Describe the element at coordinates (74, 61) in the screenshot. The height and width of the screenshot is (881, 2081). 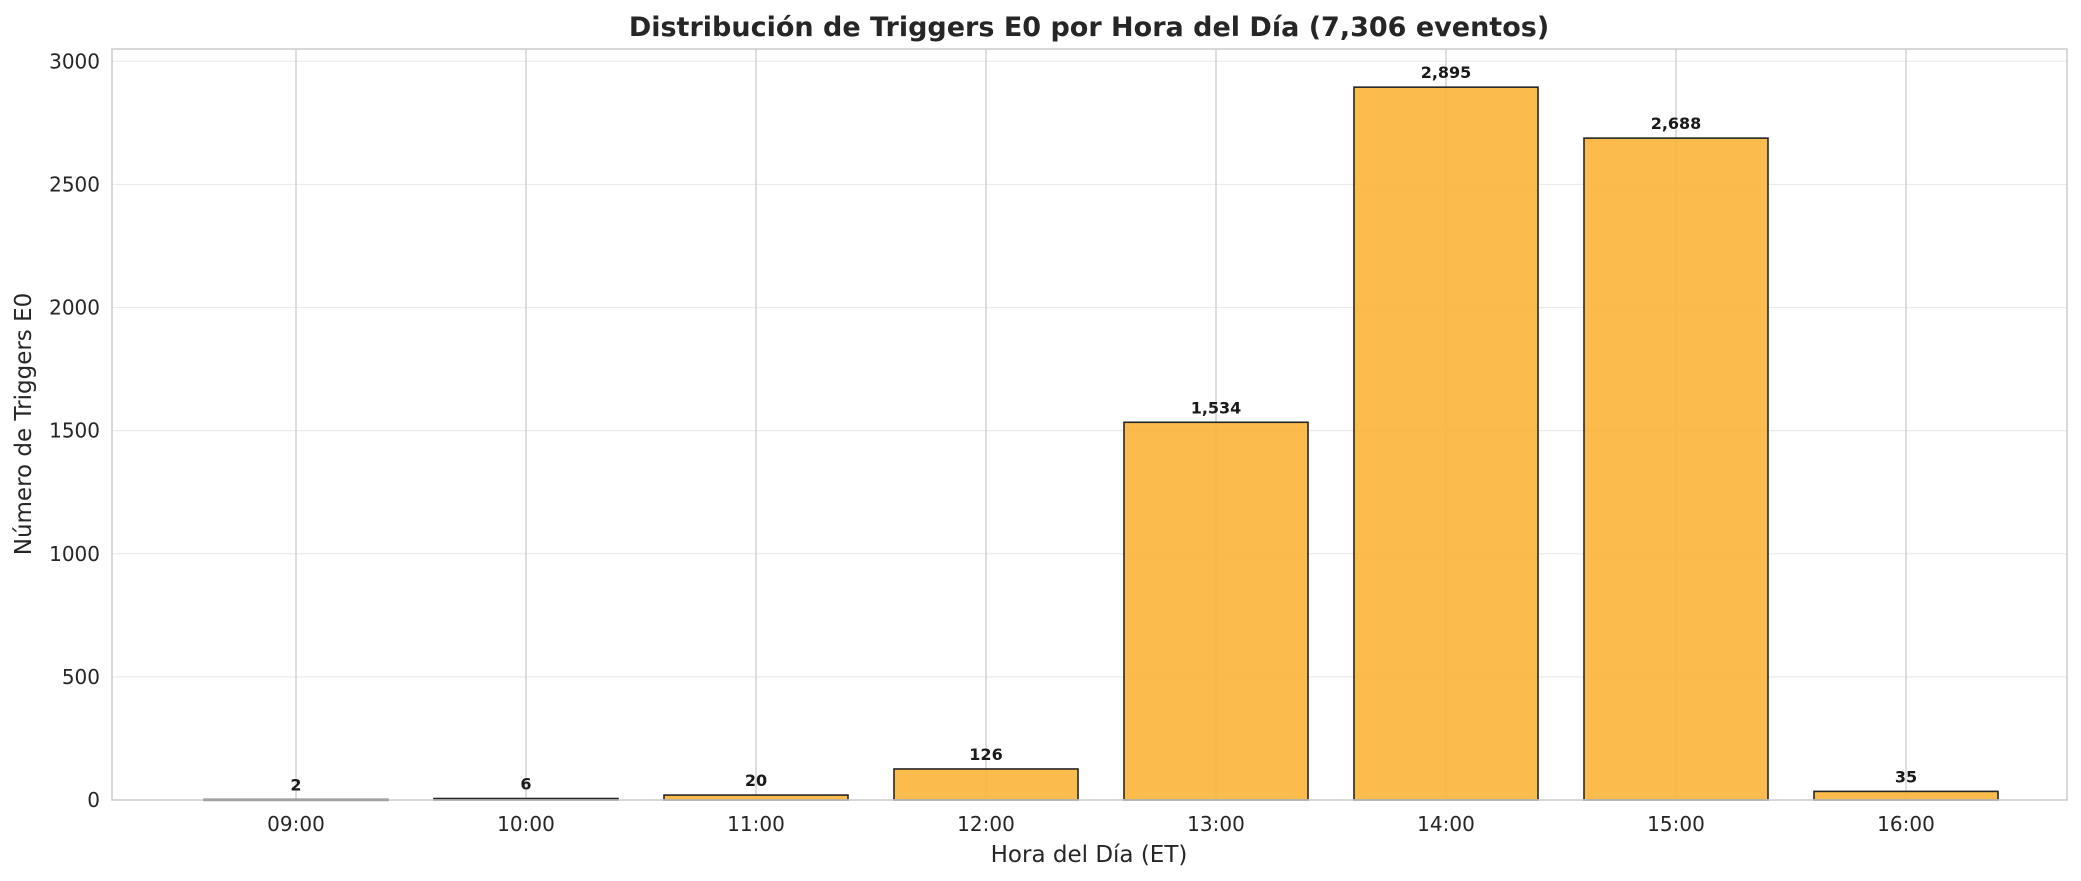
I see `y-tick-label: 3000` at that location.